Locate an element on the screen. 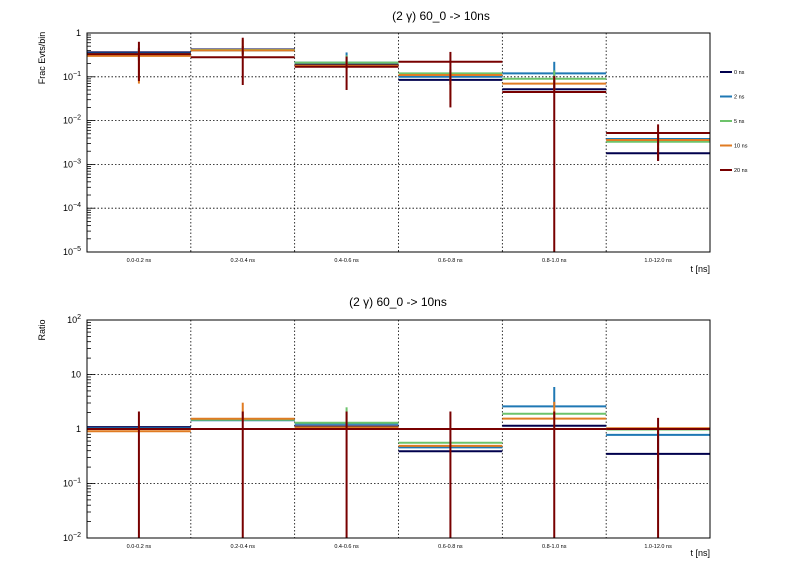  top-x-tick-label: 0.6-0.8 ns is located at coordinates (450, 261).